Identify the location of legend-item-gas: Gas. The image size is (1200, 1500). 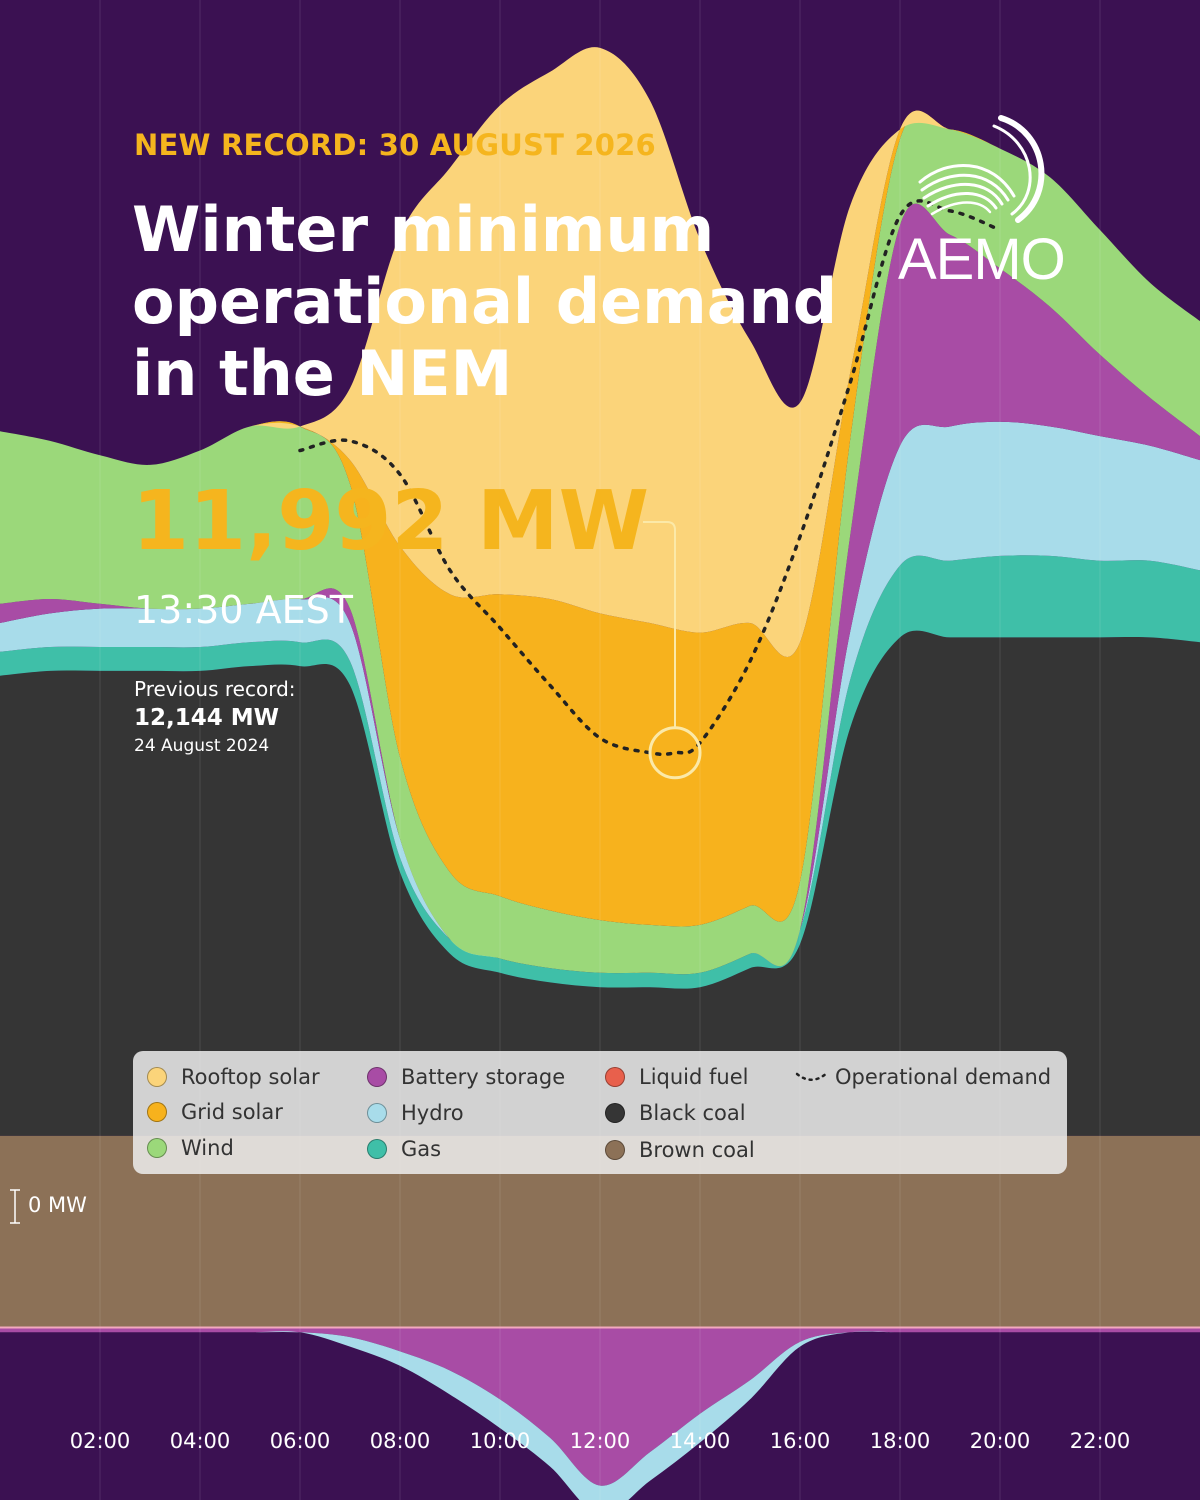
(404, 1149).